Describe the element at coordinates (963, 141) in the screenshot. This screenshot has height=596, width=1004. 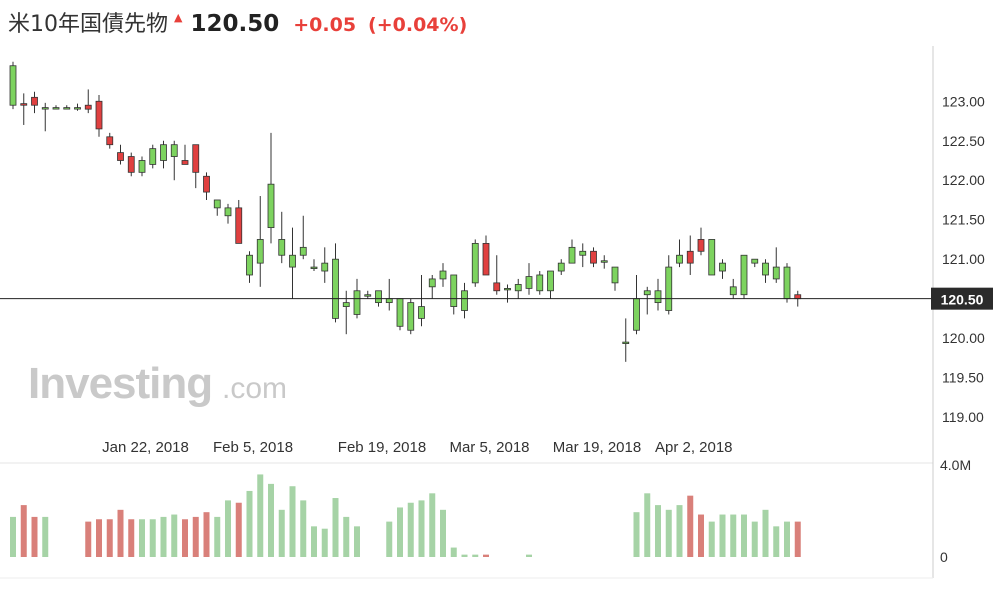
I see `price-tick-label: 122.50` at that location.